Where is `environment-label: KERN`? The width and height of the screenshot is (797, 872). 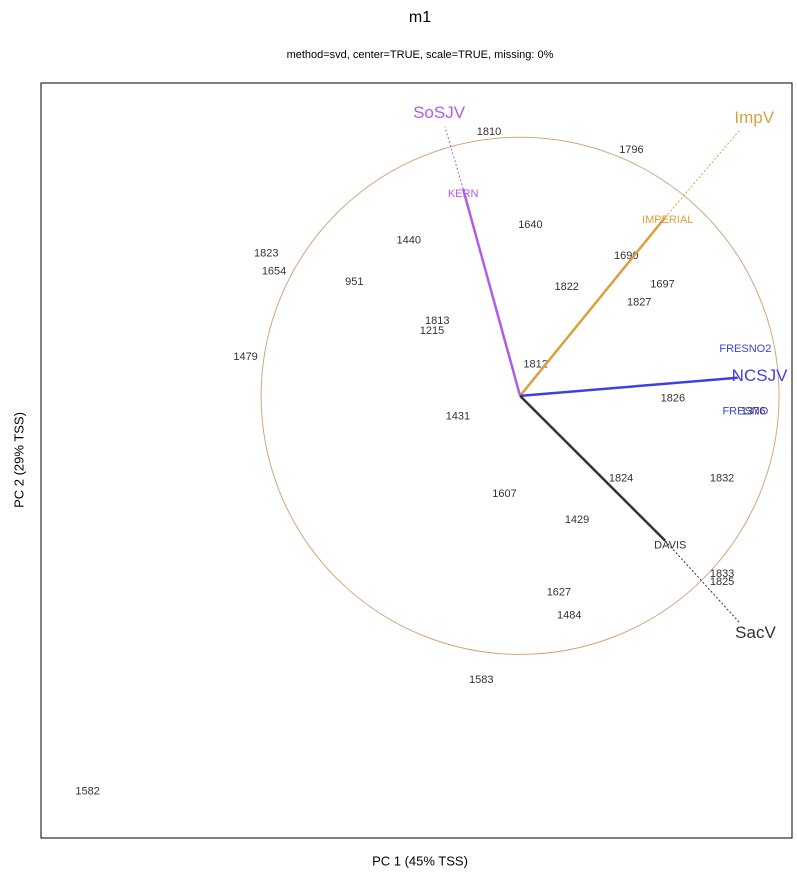
environment-label: KERN is located at coordinates (463, 194).